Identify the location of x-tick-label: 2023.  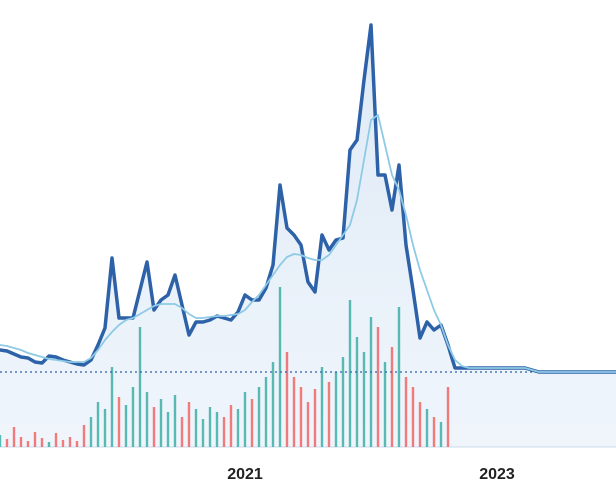
(497, 474).